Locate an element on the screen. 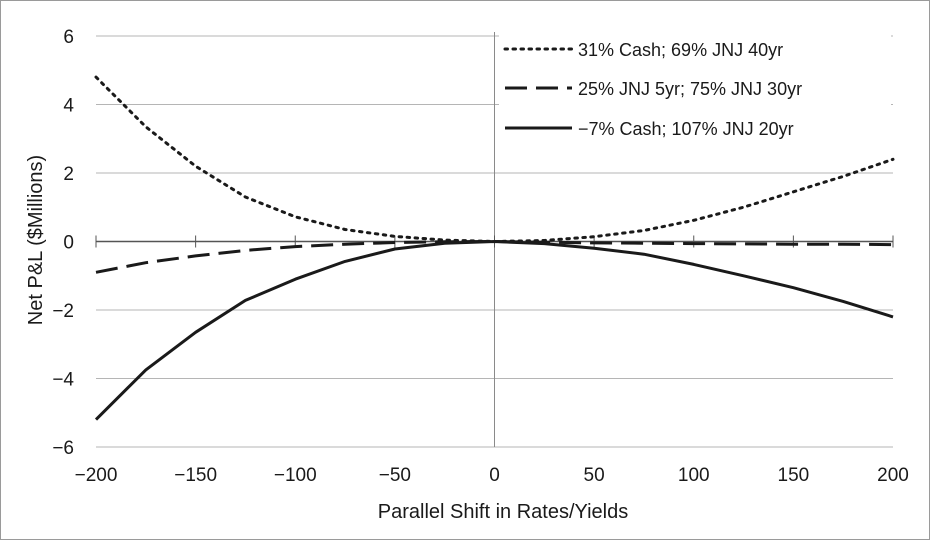 The height and width of the screenshot is (540, 930). x-tick-label: 150 is located at coordinates (794, 475).